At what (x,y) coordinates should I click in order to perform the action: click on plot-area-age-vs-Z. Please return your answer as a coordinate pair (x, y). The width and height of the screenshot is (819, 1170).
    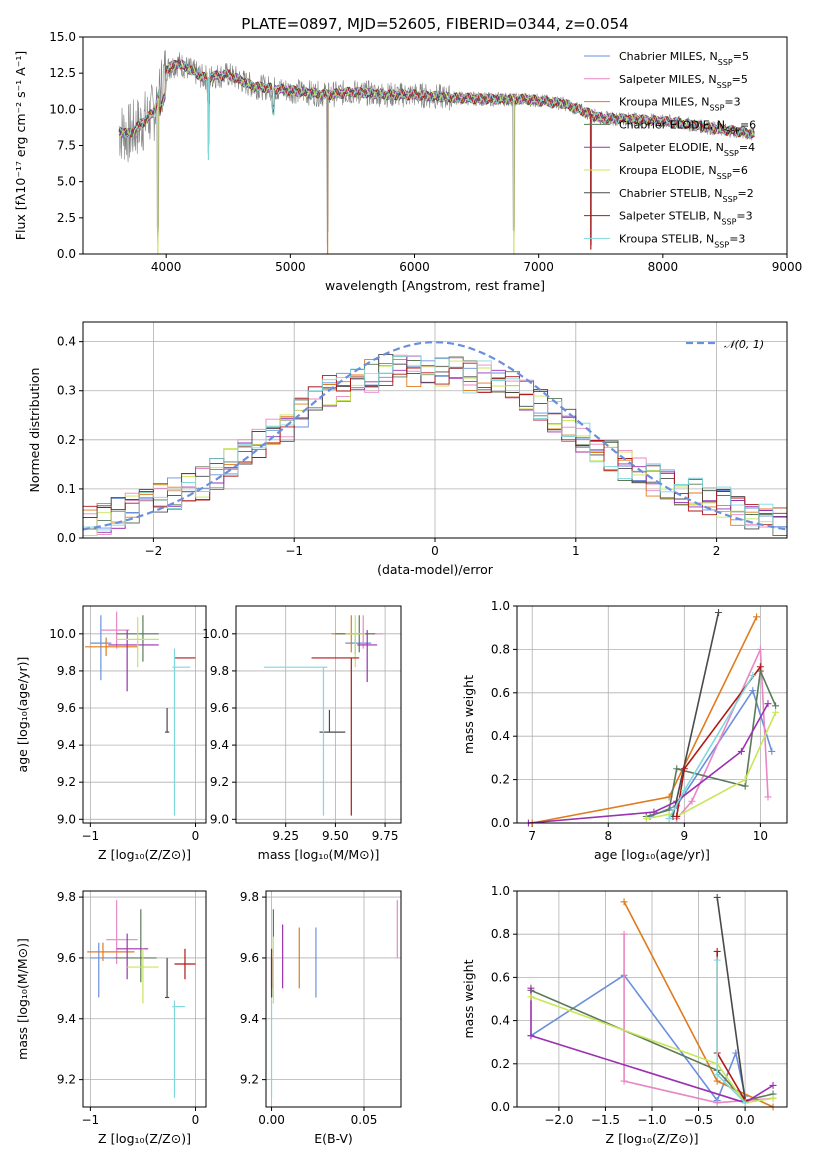
    Looking at the image, I should click on (140, 713).